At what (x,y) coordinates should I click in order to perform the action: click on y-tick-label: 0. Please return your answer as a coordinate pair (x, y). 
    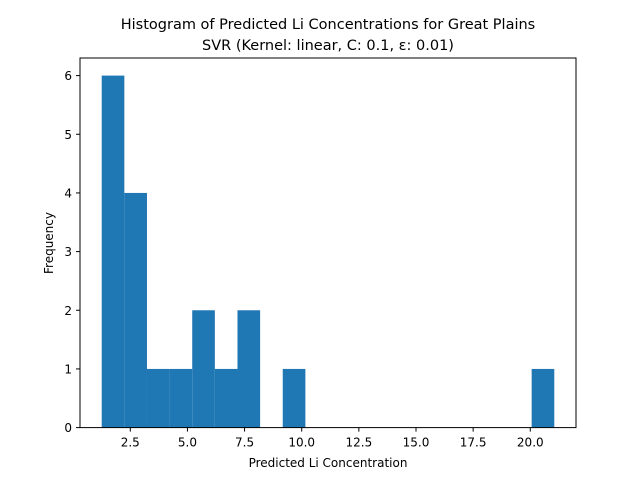
    Looking at the image, I should click on (68, 428).